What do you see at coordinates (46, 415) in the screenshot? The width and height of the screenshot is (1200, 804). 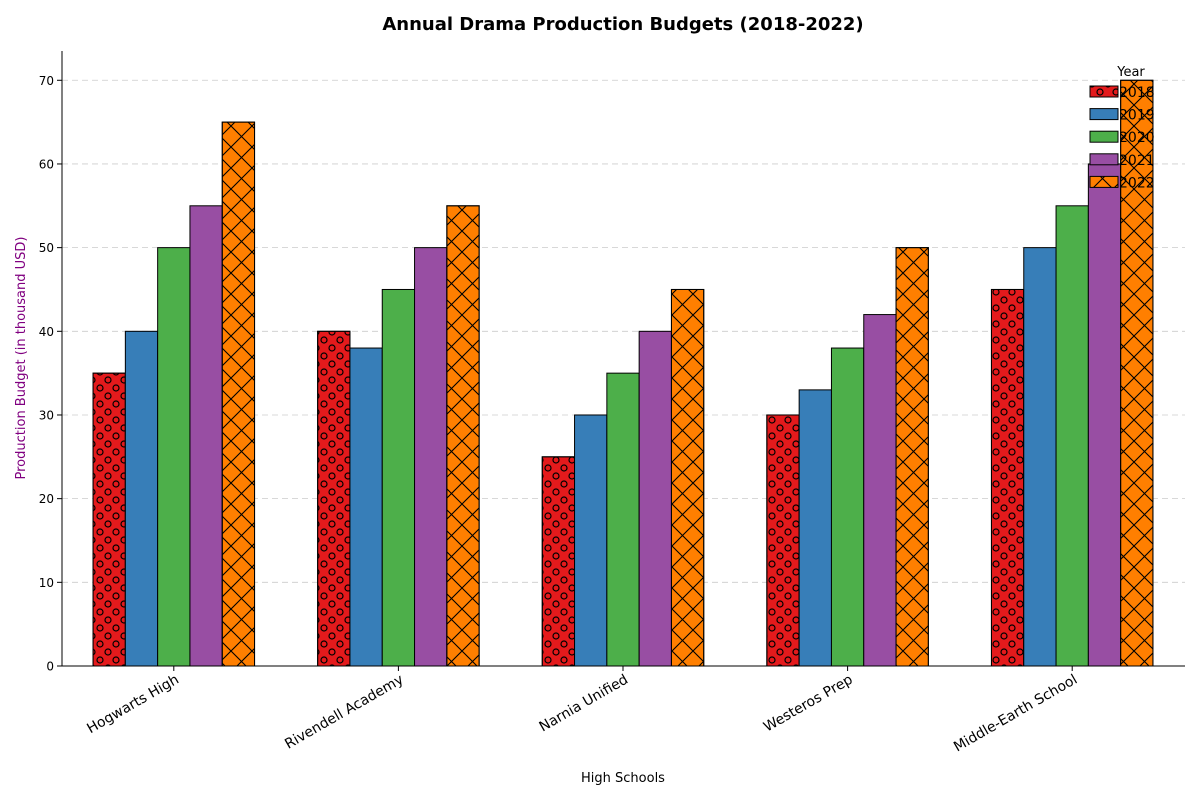 I see `y-tick-label: 30` at bounding box center [46, 415].